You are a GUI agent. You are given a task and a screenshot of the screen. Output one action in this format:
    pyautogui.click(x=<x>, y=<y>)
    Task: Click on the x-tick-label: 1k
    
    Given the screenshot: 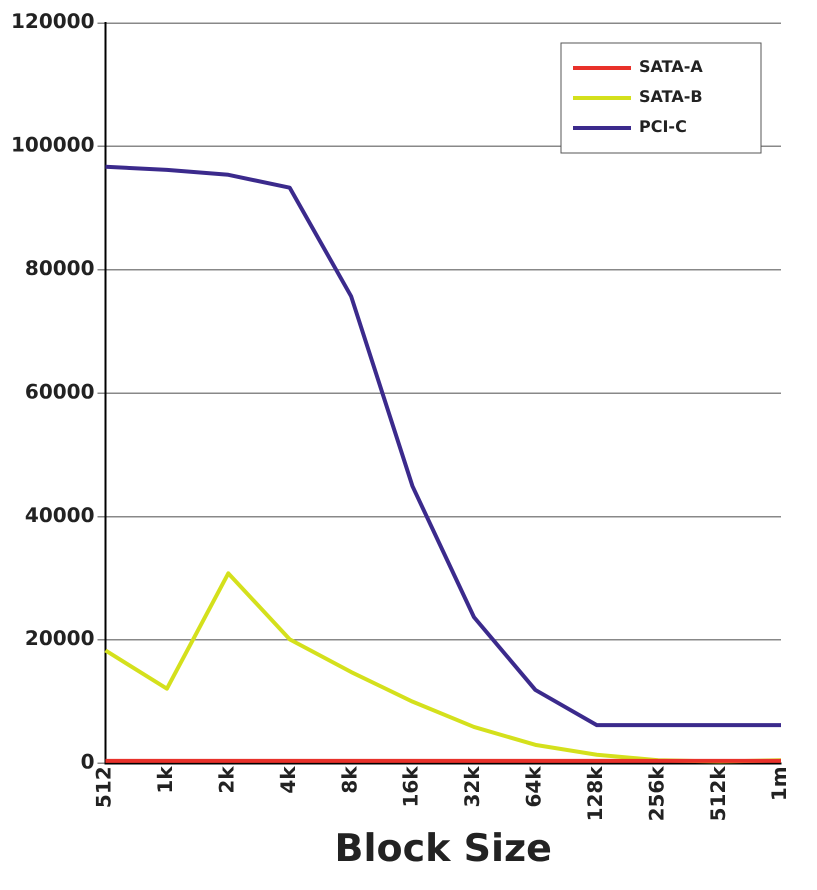 What is the action you would take?
    pyautogui.click(x=165, y=780)
    